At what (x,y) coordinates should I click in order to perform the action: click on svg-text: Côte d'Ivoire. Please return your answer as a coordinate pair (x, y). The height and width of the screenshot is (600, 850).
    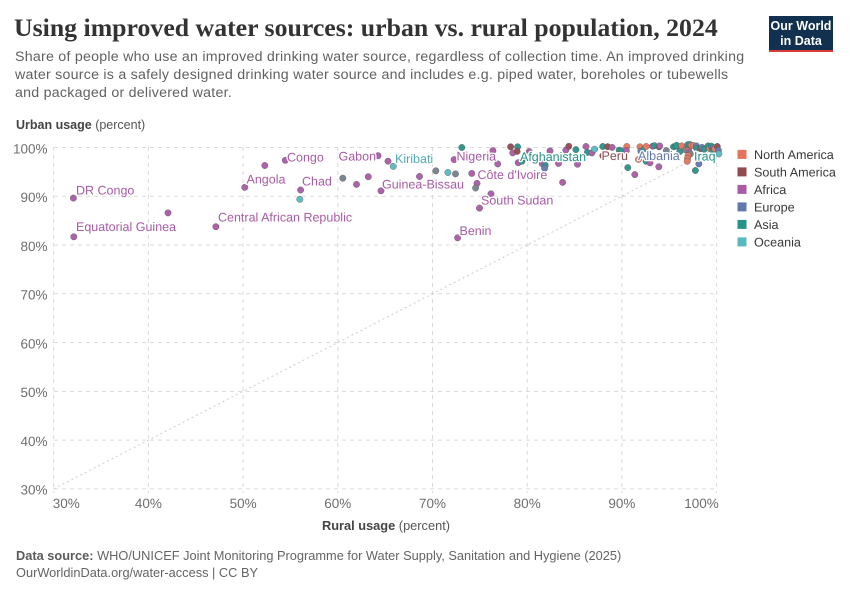
    Looking at the image, I should click on (513, 175).